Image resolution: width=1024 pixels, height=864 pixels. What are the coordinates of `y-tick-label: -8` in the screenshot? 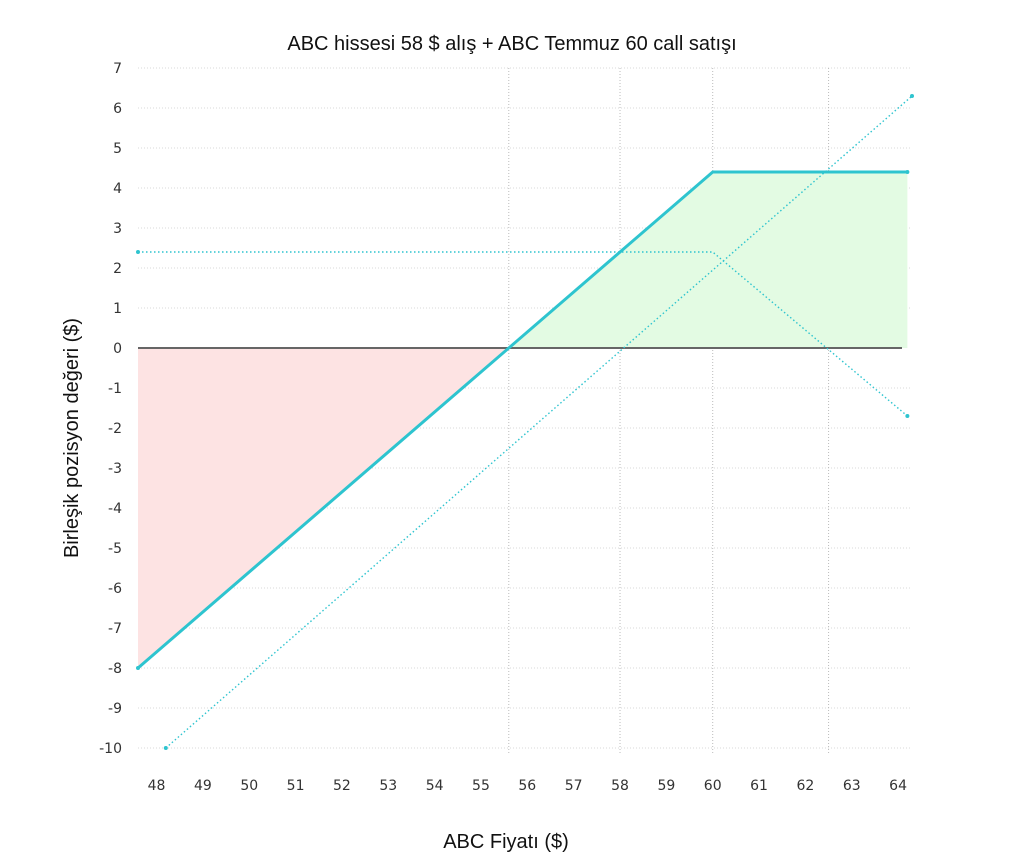 It's located at (115, 669).